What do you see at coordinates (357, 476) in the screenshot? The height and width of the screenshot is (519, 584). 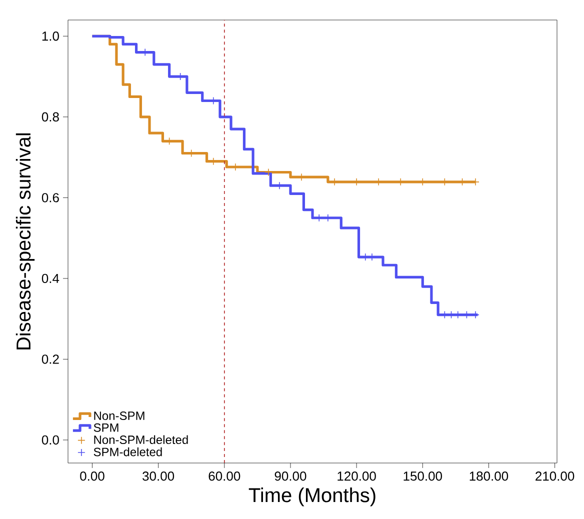 I see `x-tick-label: 120.00` at bounding box center [357, 476].